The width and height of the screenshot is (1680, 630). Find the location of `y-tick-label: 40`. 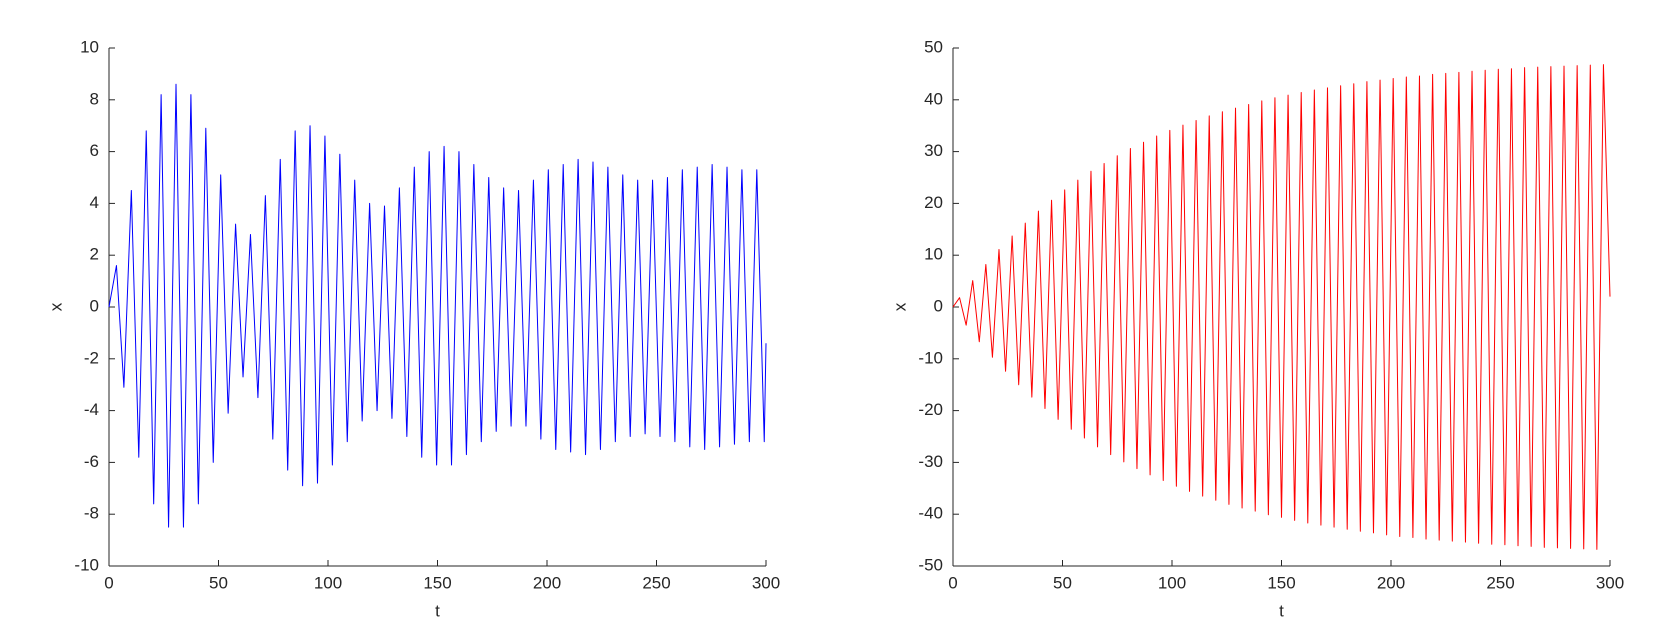

y-tick-label: 40 is located at coordinates (933, 98).